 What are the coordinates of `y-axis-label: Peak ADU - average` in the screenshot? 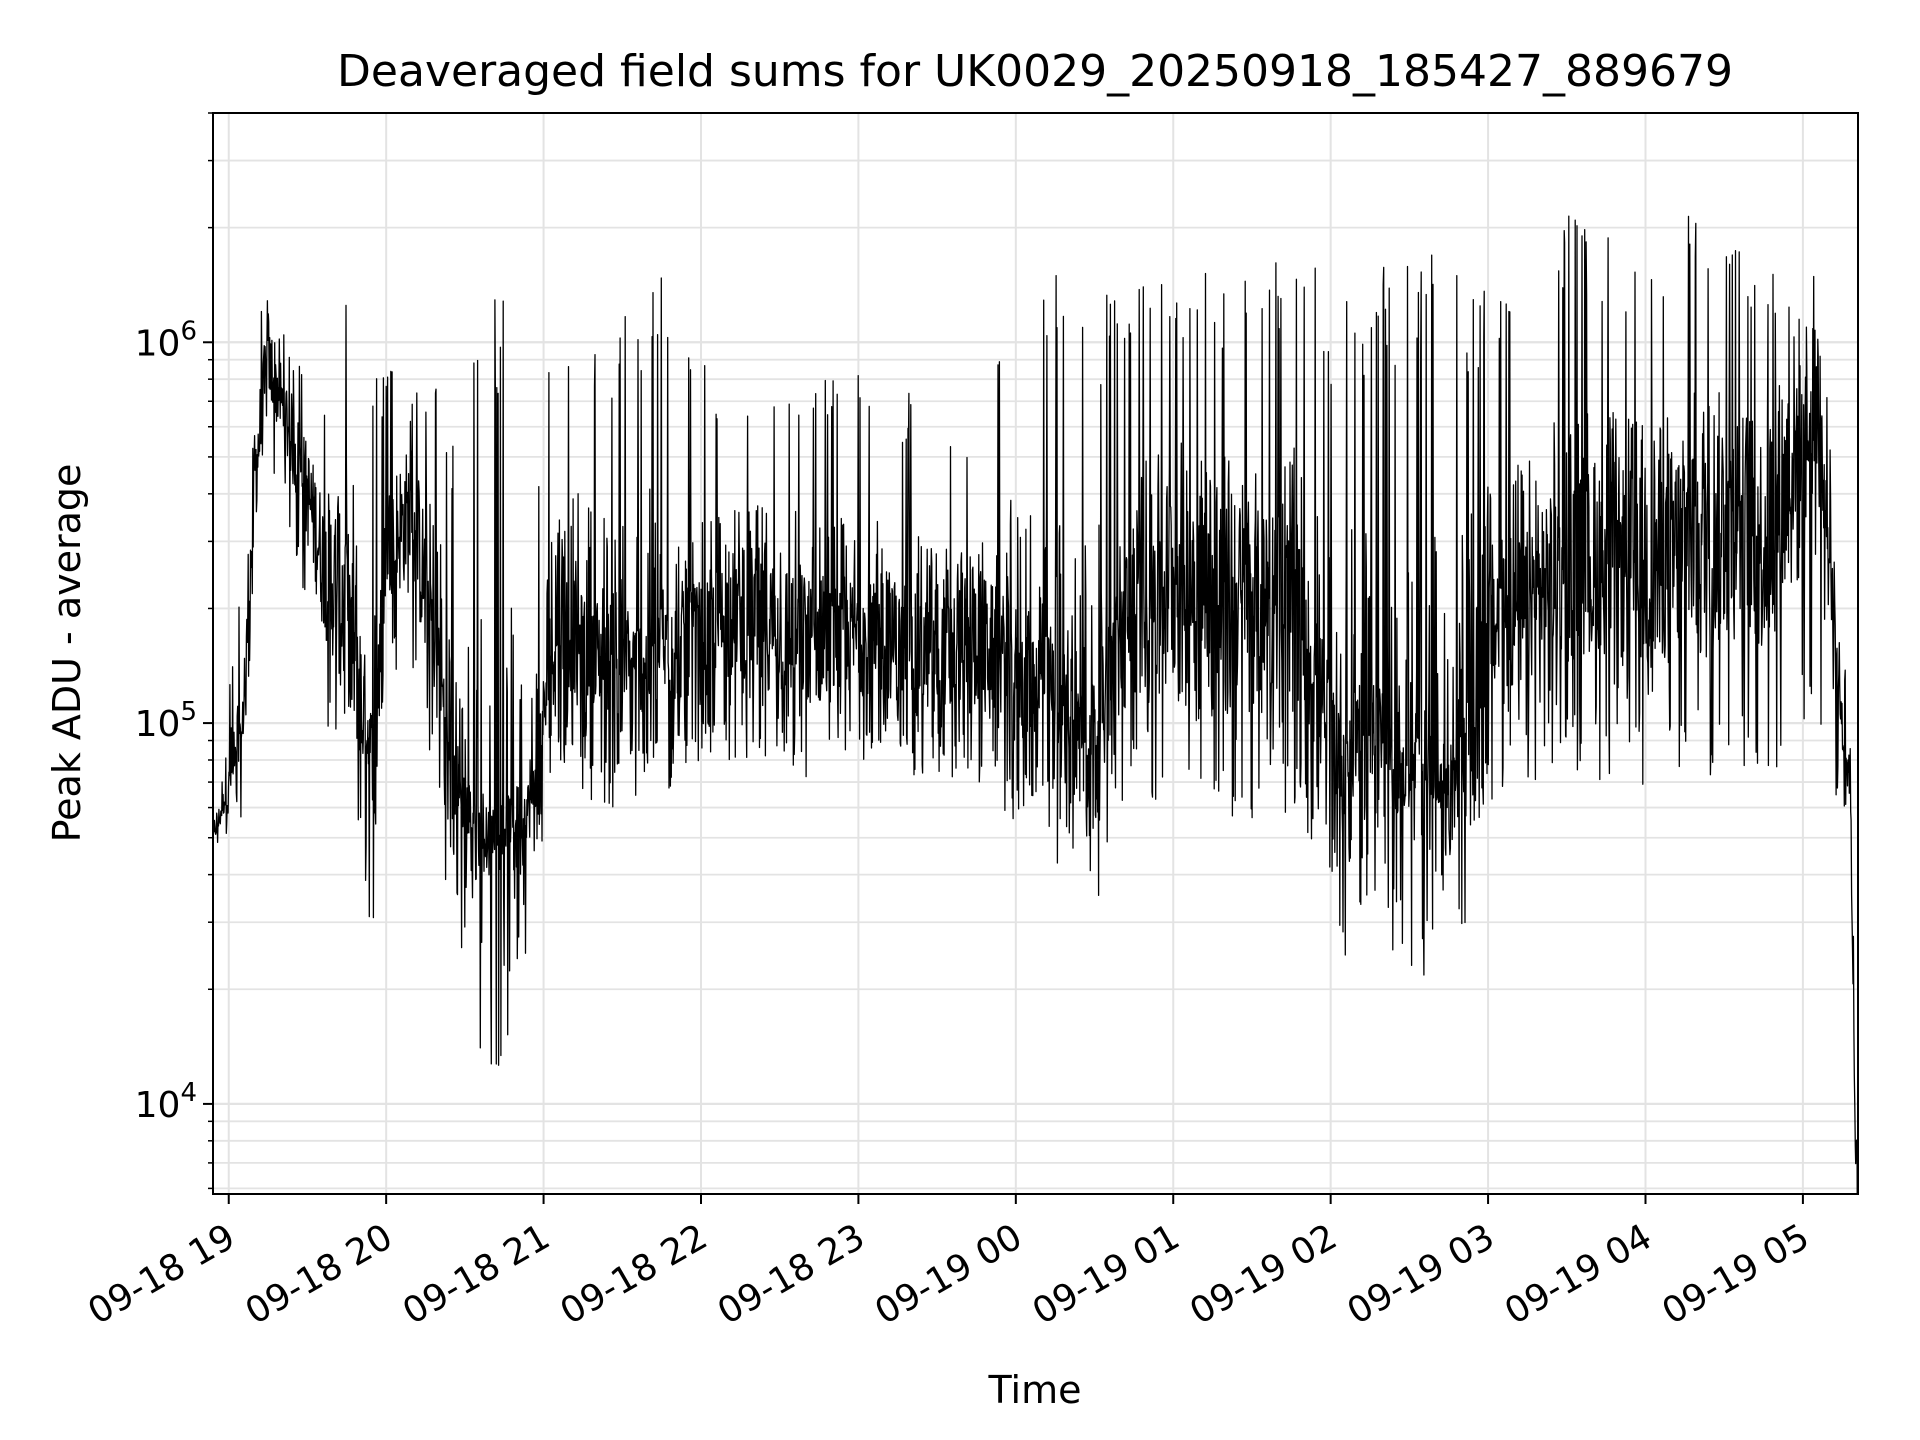 It's located at (67, 653).